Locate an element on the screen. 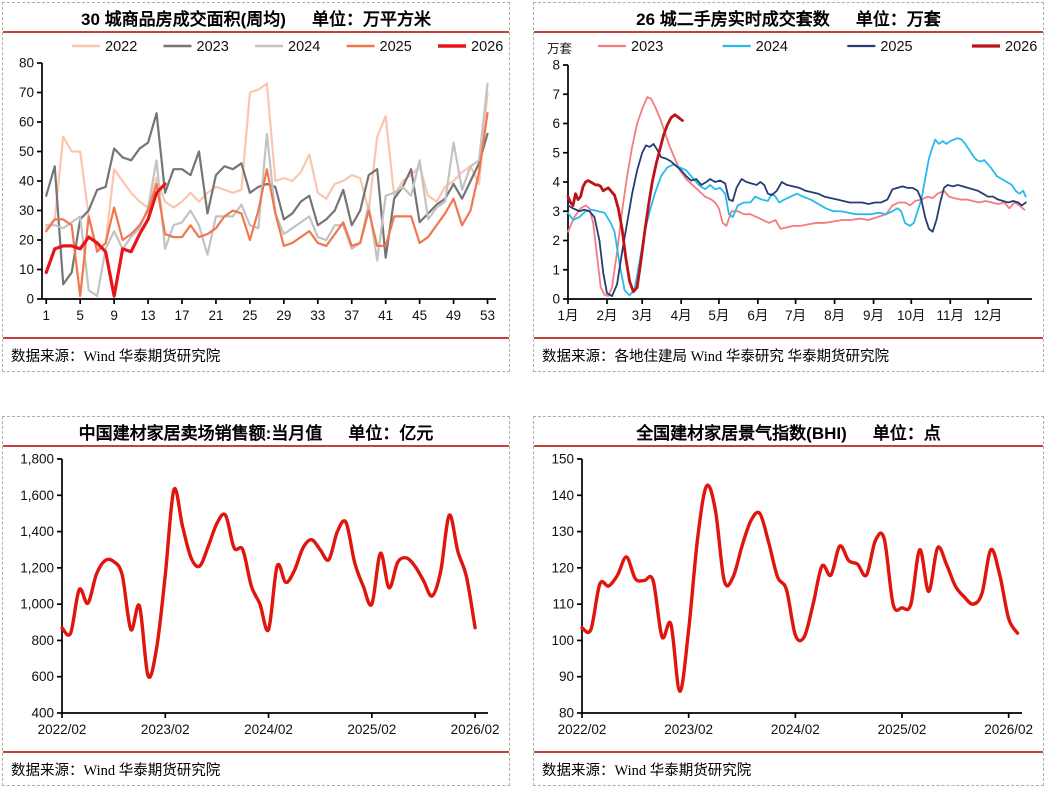  y-tick-label: 50 is located at coordinates (26, 151).